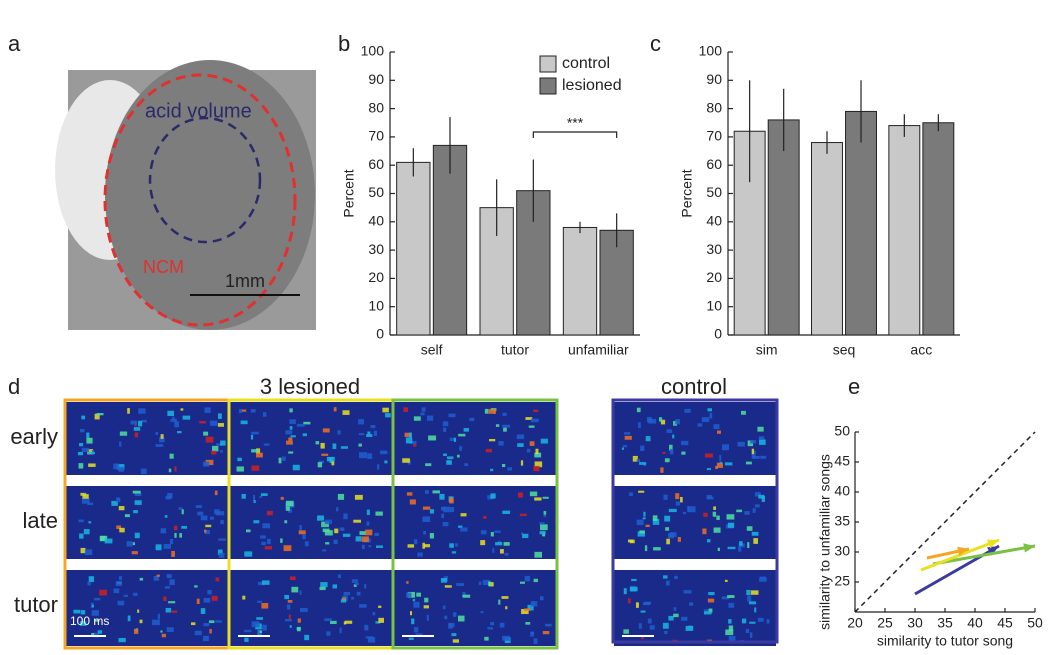  Describe the element at coordinates (515, 350) in the screenshot. I see `x-tick-label: tutor` at that location.